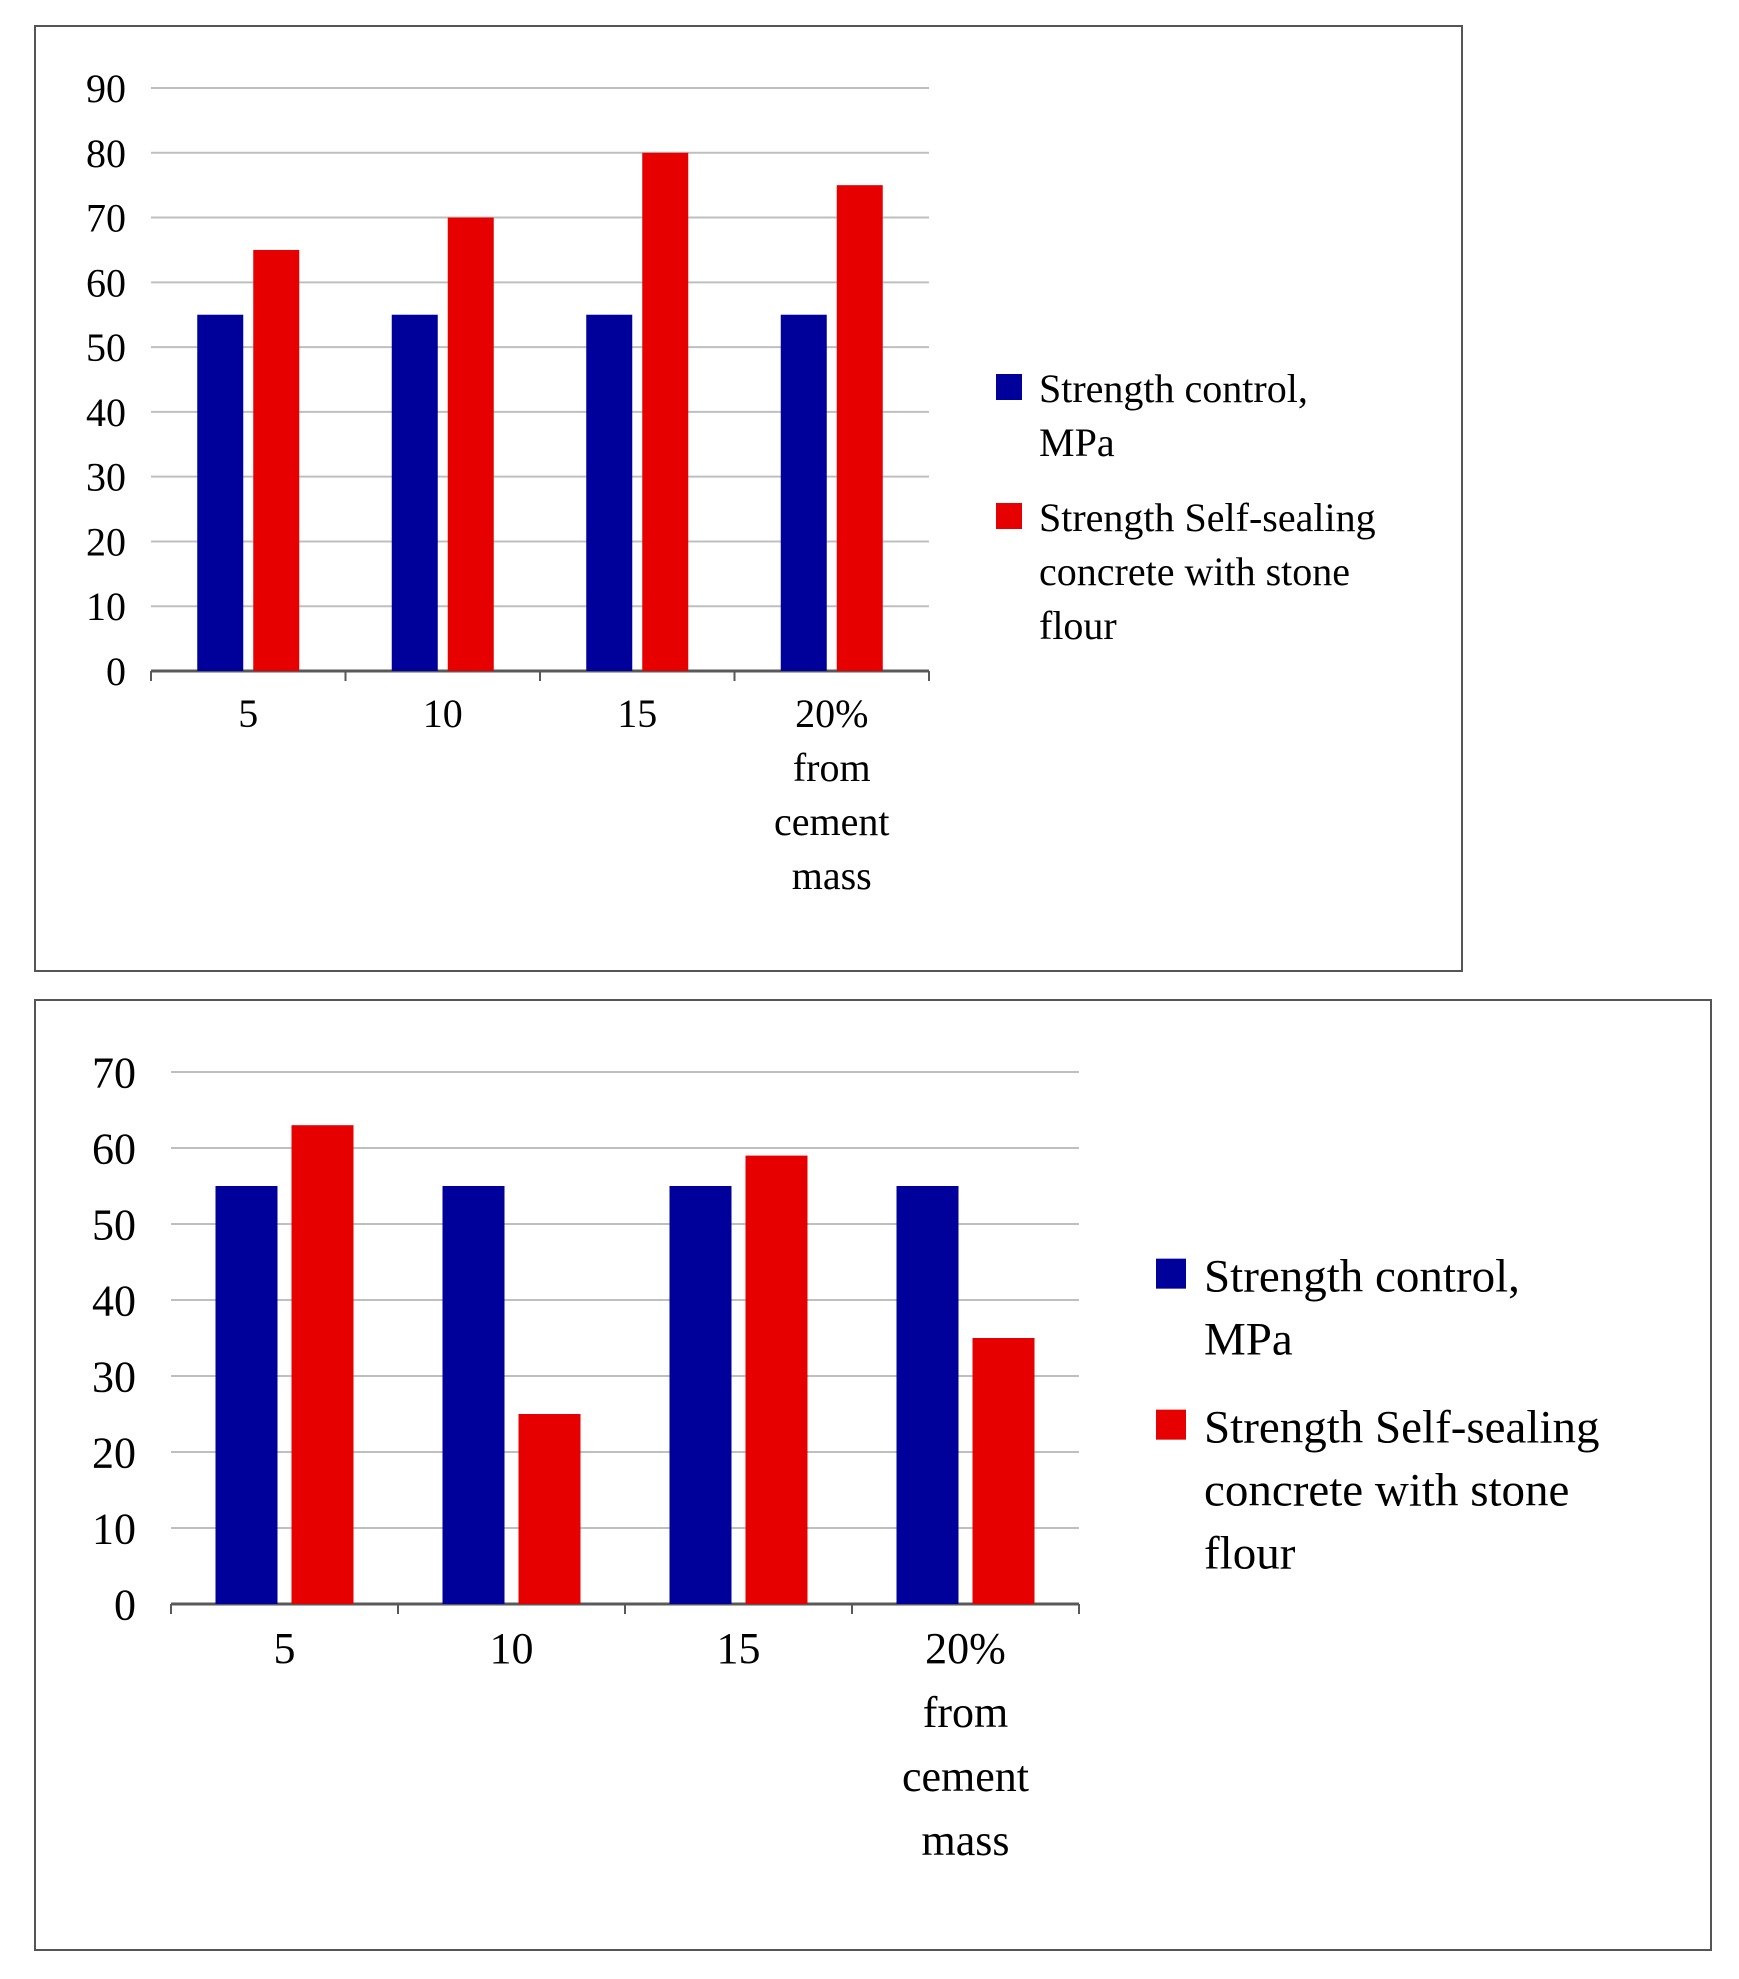  I want to click on y-tick-label: 80, so click(106, 153).